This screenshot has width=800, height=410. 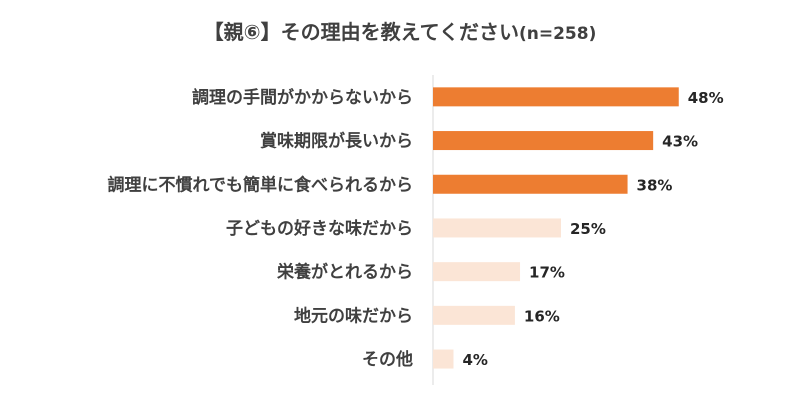 I want to click on value-label: 17%, so click(x=547, y=273).